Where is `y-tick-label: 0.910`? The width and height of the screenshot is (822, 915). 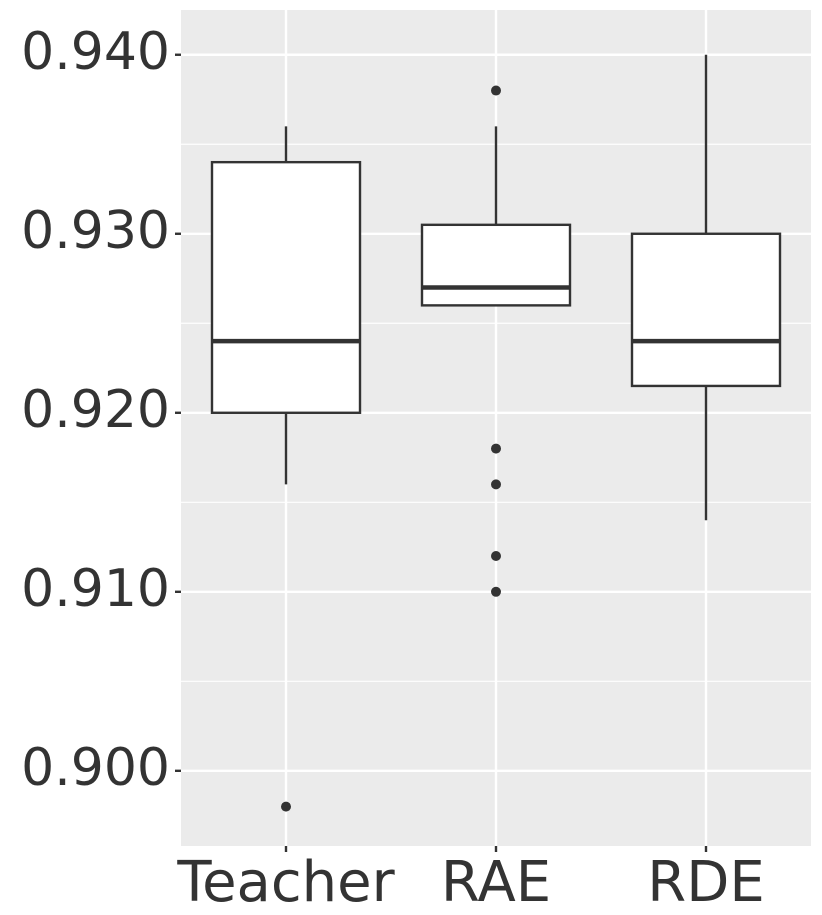 y-tick-label: 0.910 is located at coordinates (95, 589).